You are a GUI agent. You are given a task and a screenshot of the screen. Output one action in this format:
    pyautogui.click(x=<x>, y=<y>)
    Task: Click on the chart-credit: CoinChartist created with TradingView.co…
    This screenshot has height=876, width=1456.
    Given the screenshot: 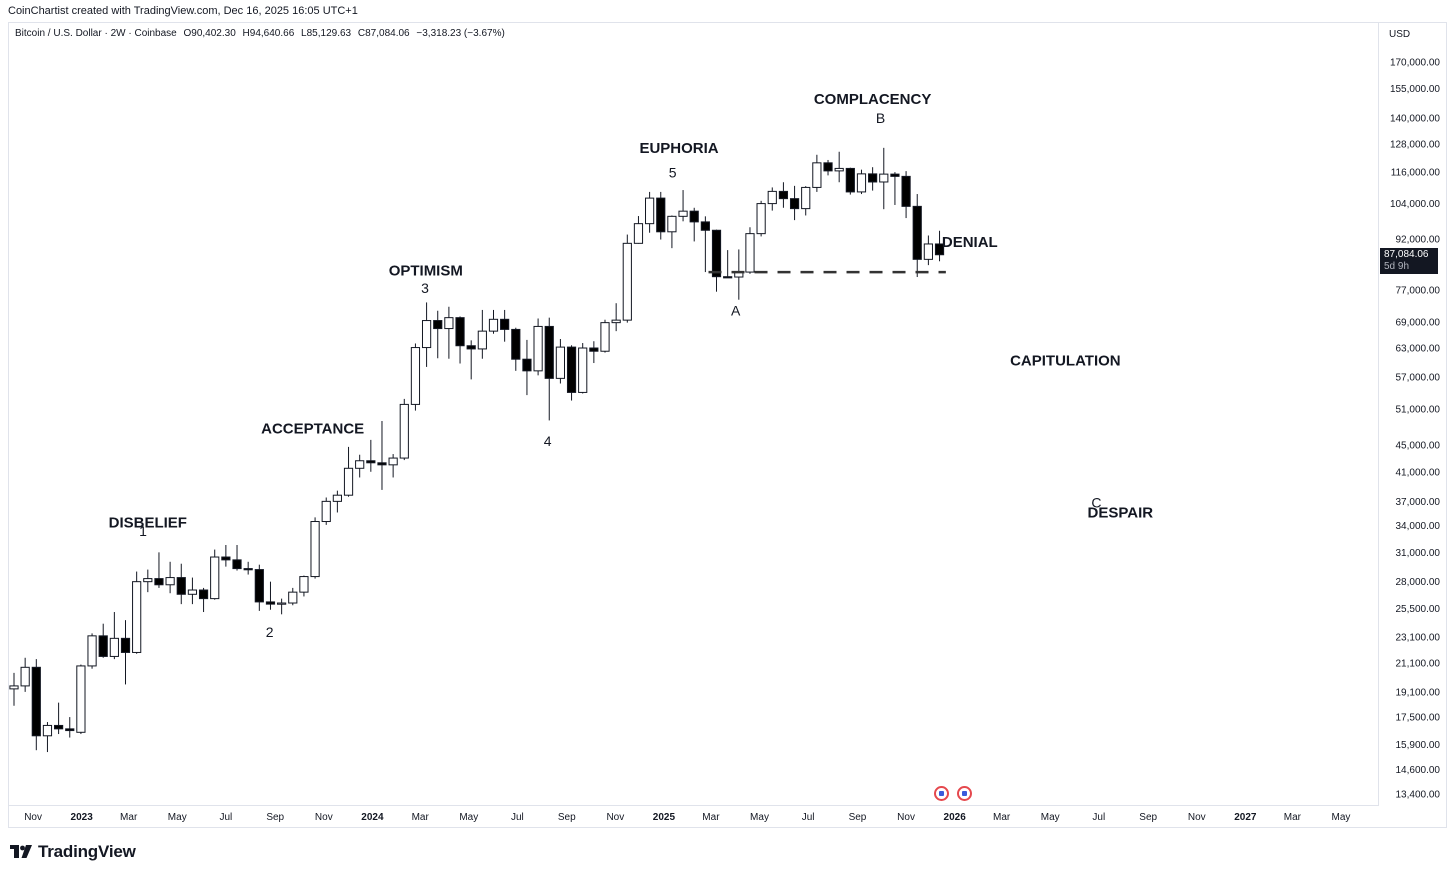 What is the action you would take?
    pyautogui.click(x=183, y=11)
    